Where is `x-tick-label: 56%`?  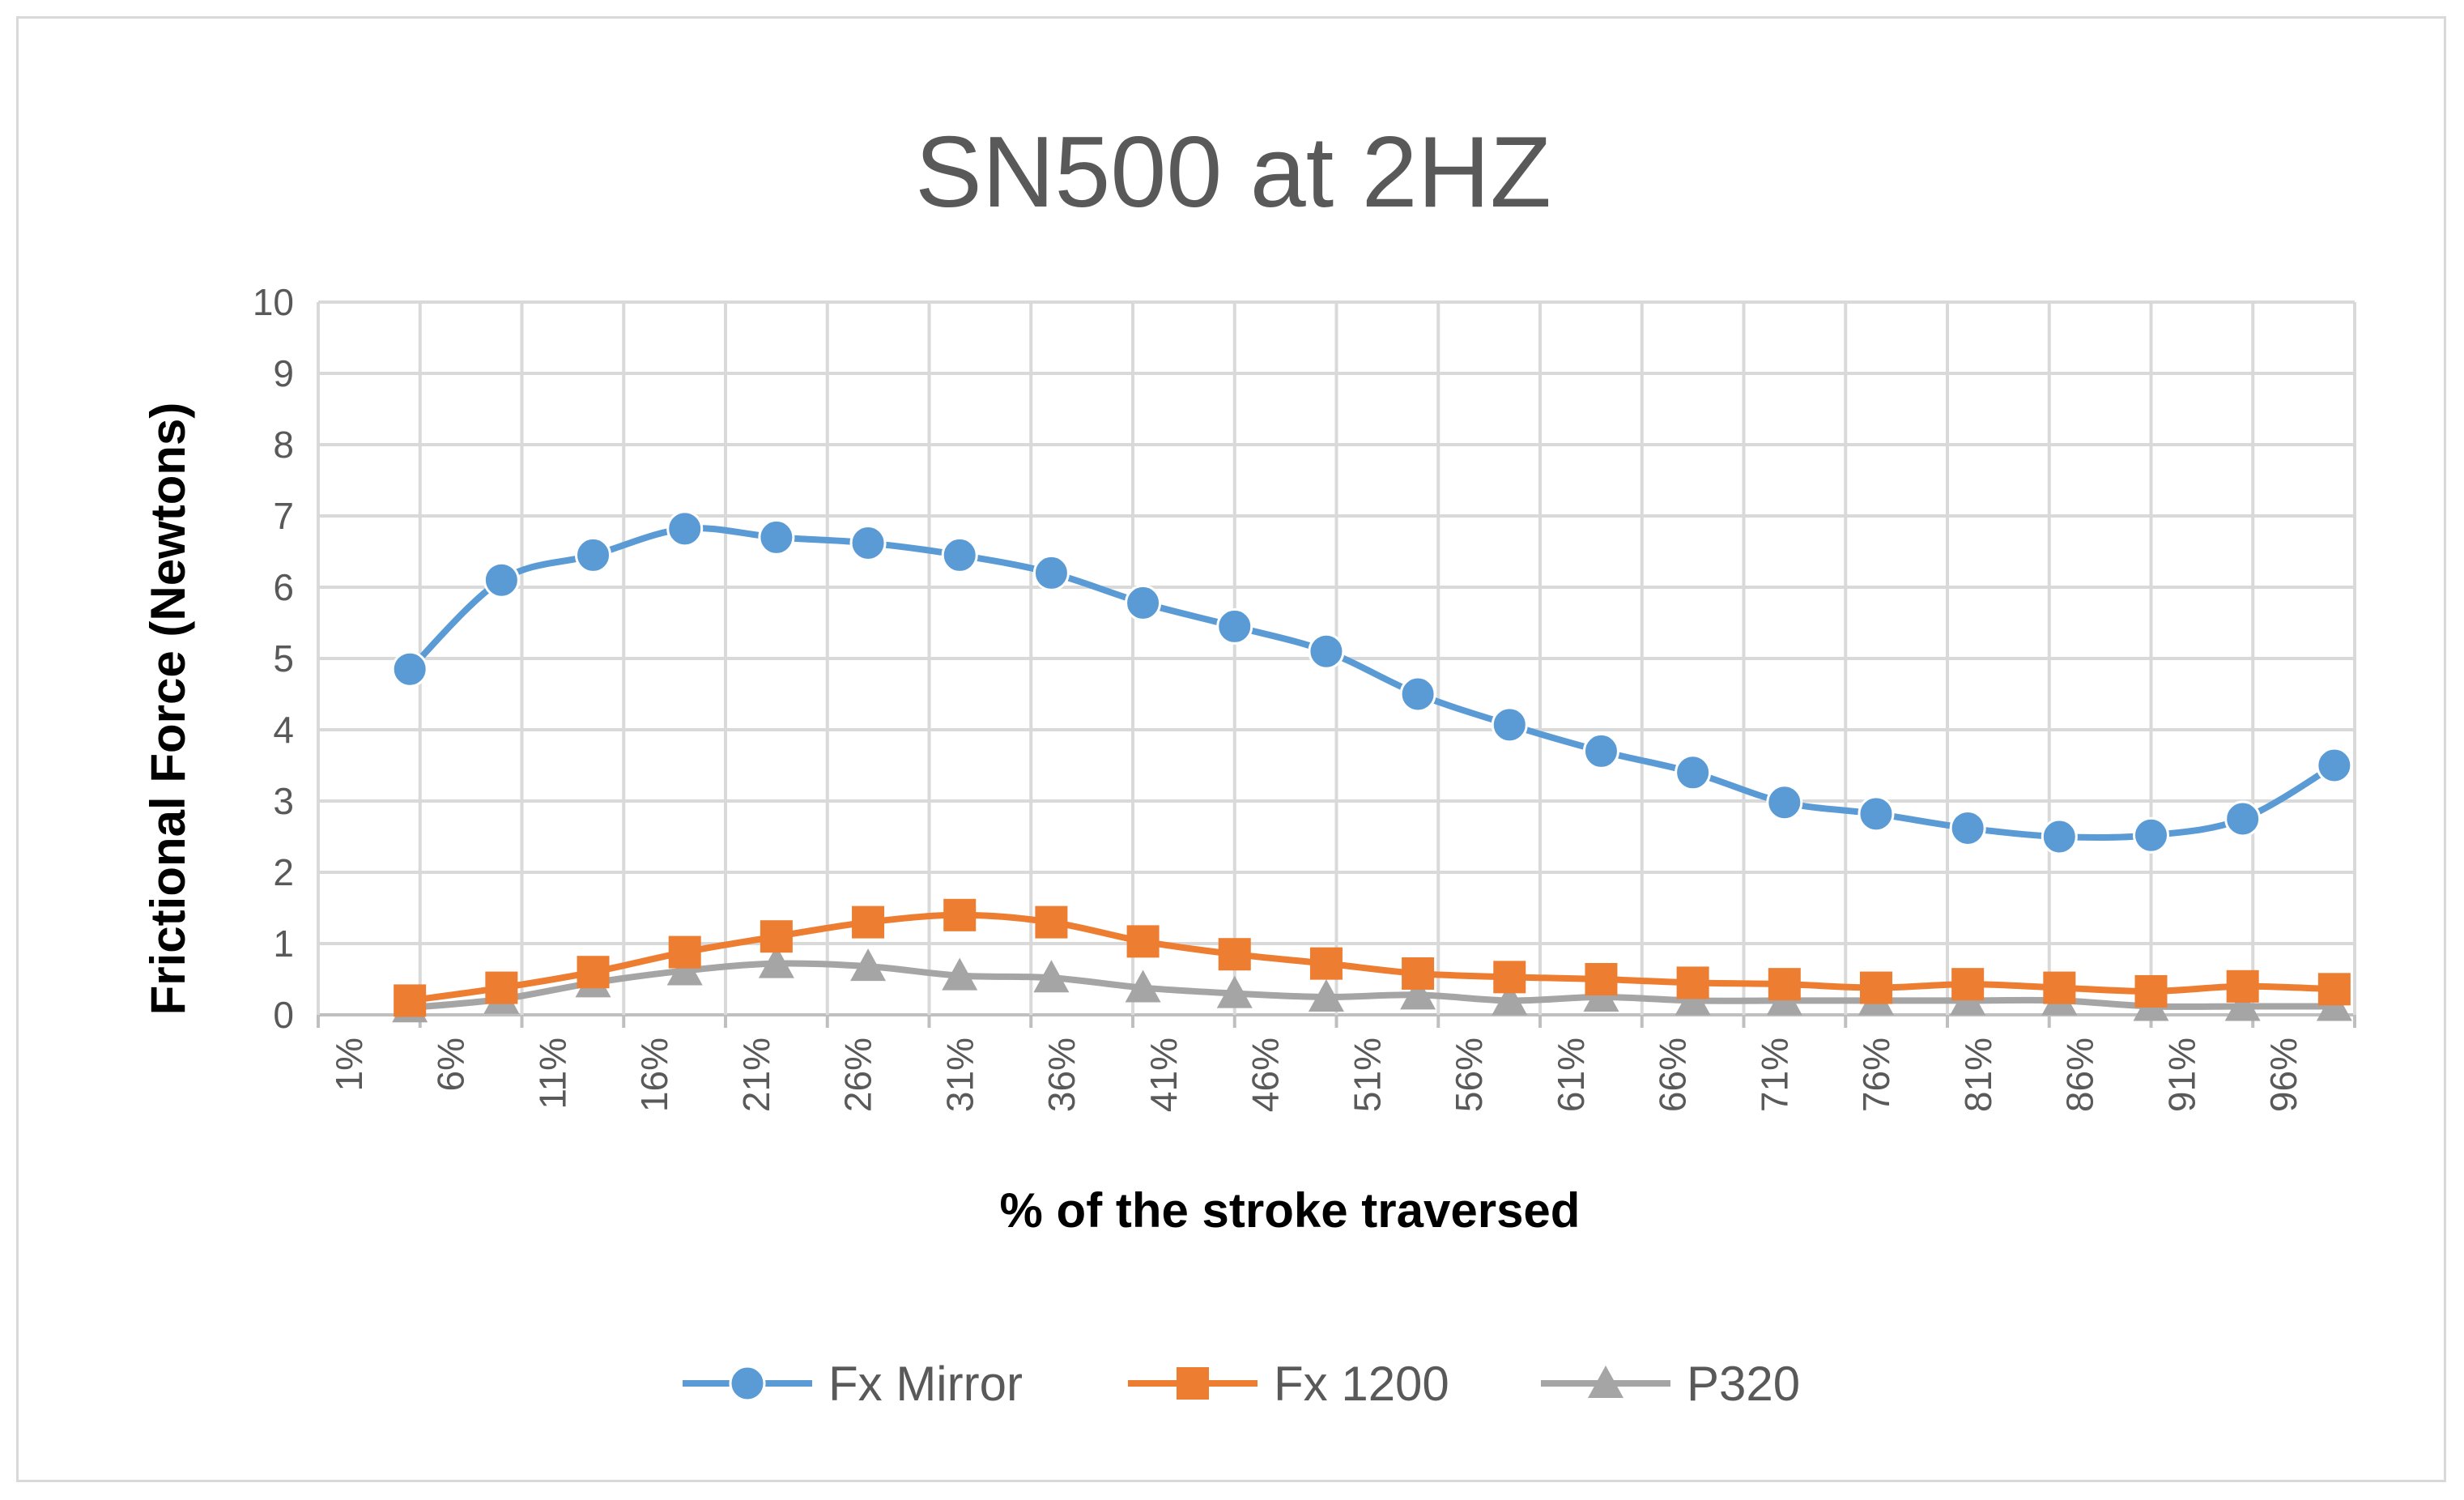
x-tick-label: 56% is located at coordinates (1469, 1075).